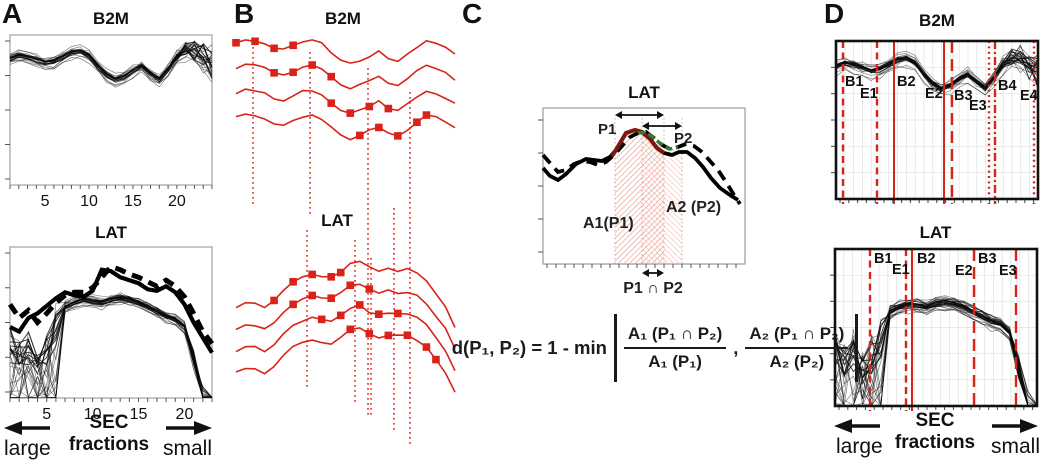 The image size is (1042, 462). Describe the element at coordinates (653, 273) in the screenshot. I see `intersection-extent-arrow` at that location.